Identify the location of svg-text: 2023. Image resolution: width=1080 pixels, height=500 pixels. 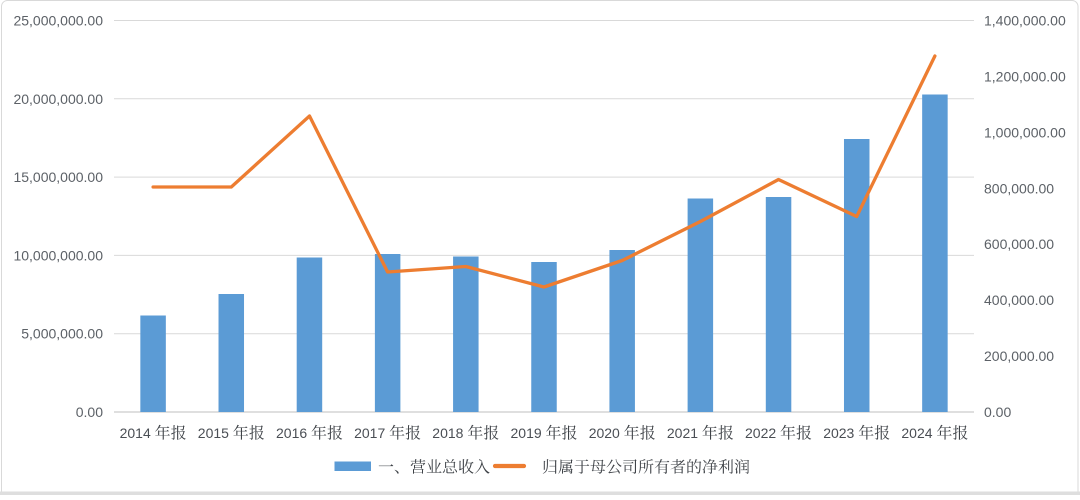
(838, 433).